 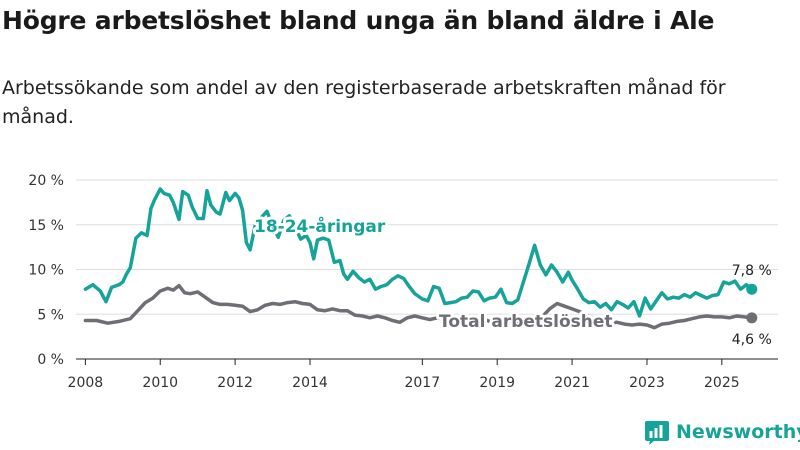 I want to click on y-tick-label: 20 %, so click(x=46, y=181).